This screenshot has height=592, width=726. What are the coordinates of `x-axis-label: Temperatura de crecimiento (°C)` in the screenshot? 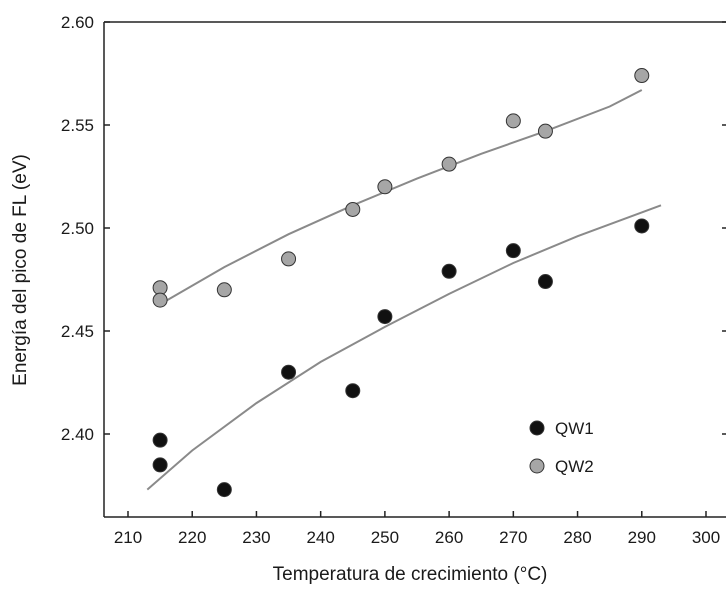 It's located at (410, 574).